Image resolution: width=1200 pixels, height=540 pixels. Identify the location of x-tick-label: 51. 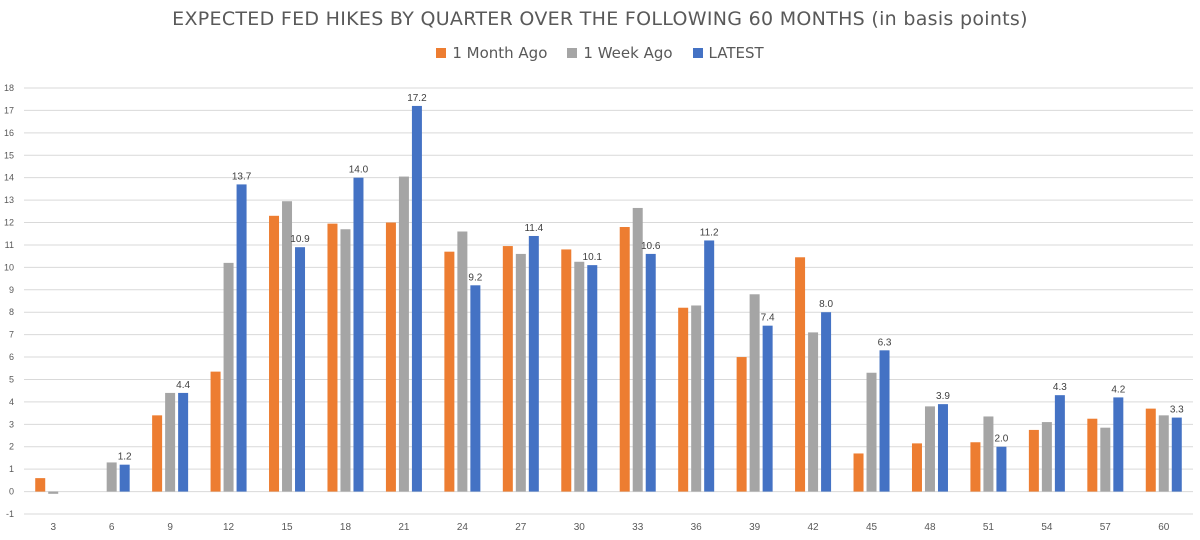
(989, 527).